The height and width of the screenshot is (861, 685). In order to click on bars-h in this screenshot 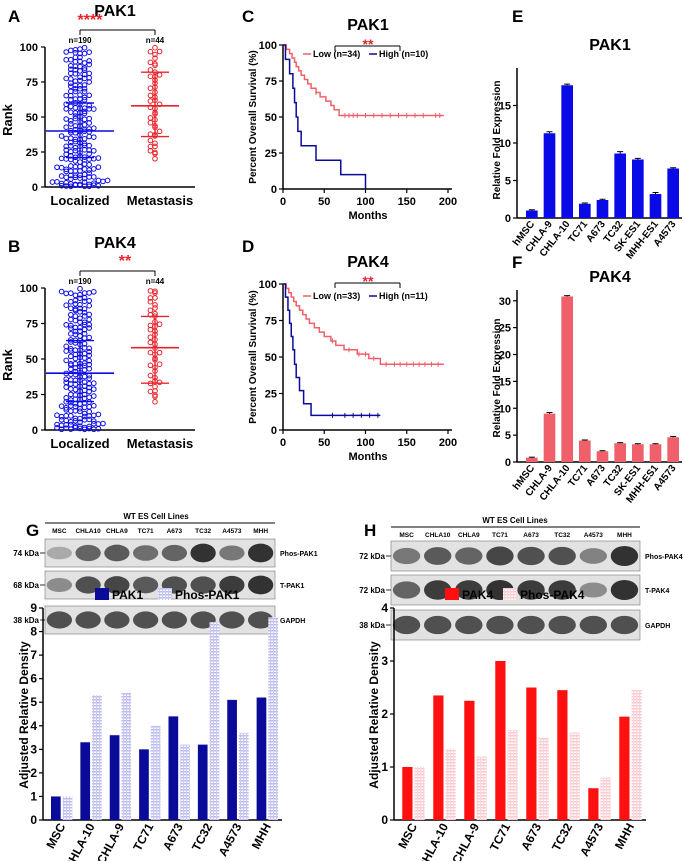, I will do `click(522, 740)`.